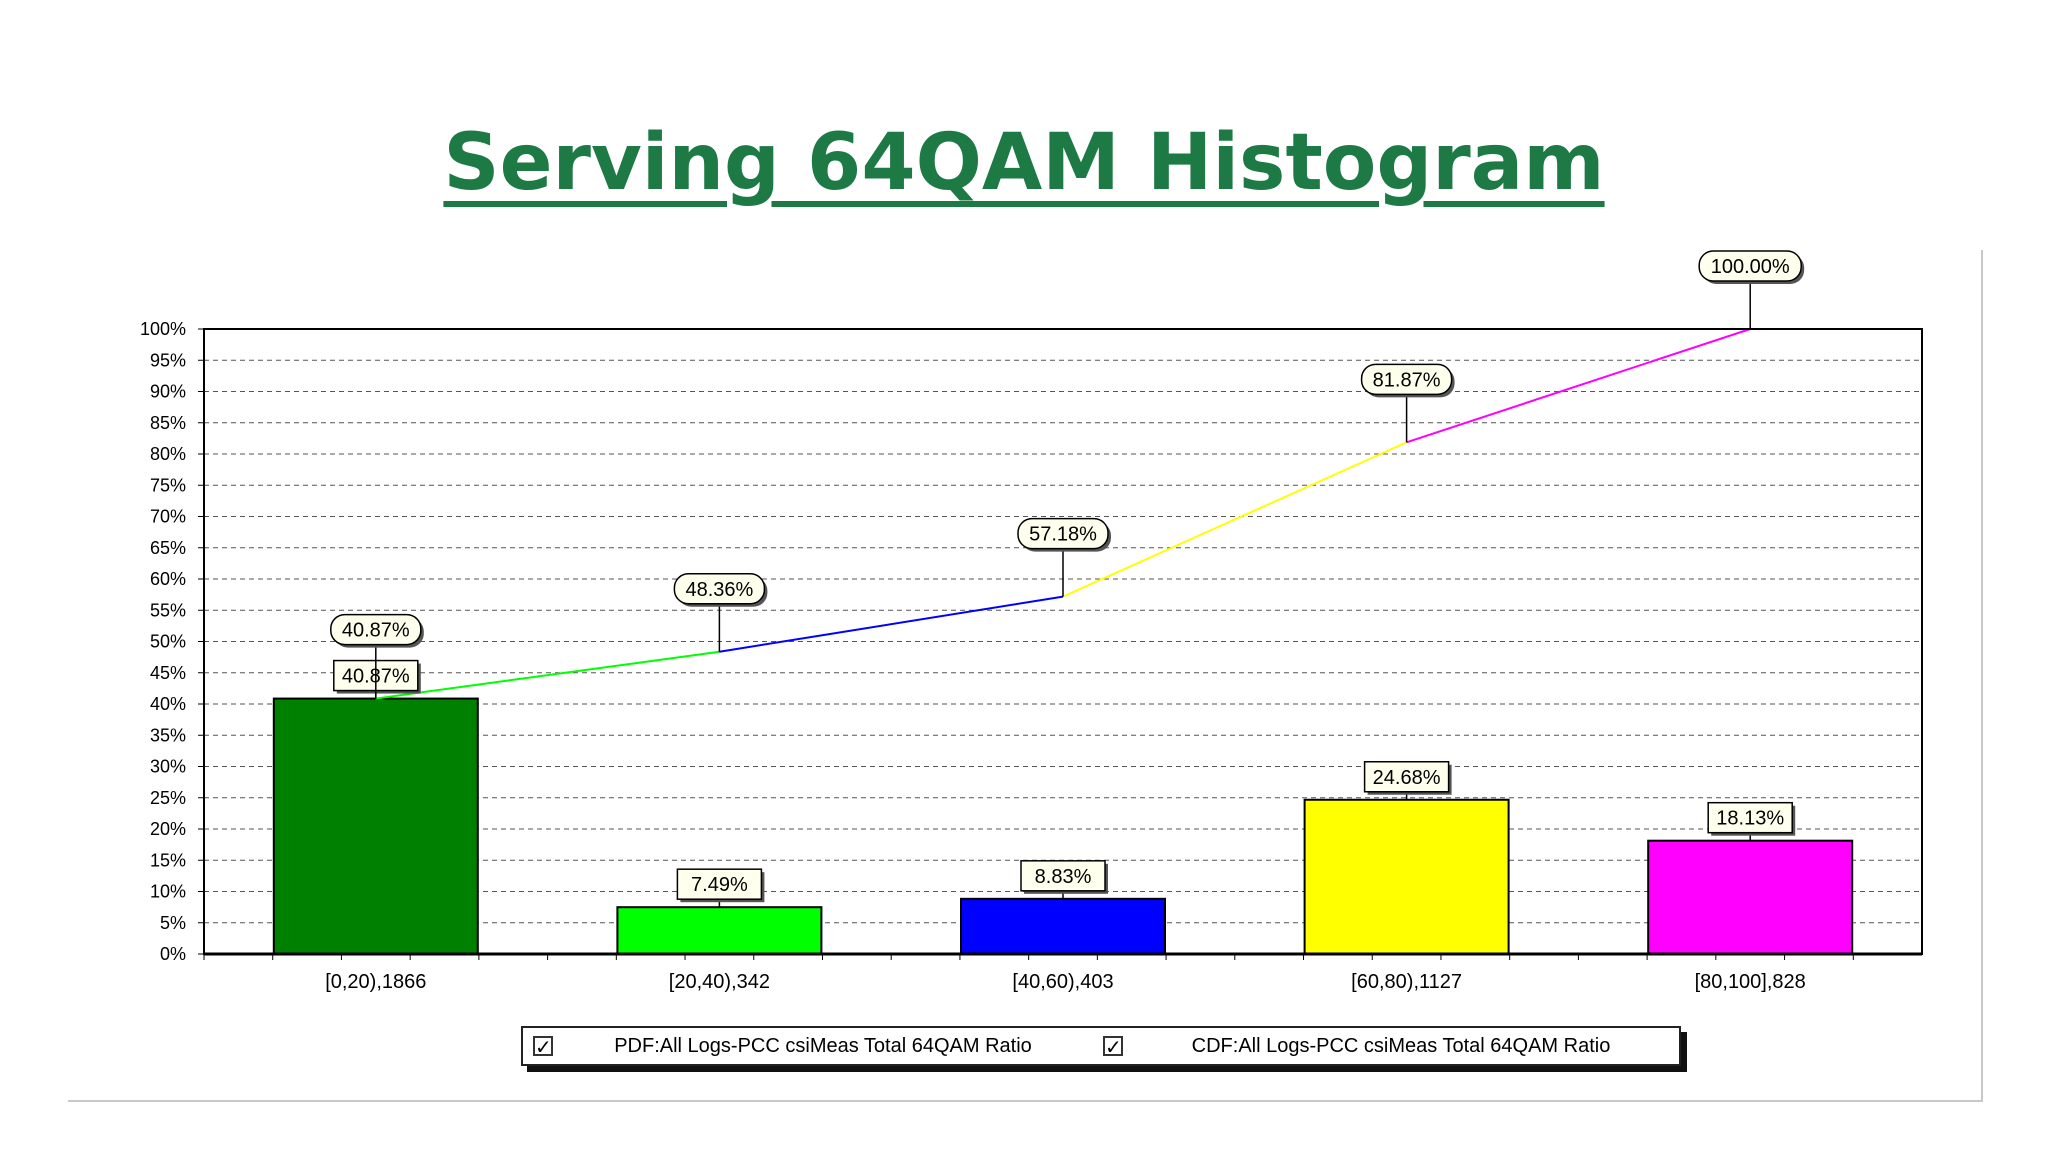 This screenshot has width=2048, height=1152. I want to click on frame-bottom-border, so click(1025, 1101).